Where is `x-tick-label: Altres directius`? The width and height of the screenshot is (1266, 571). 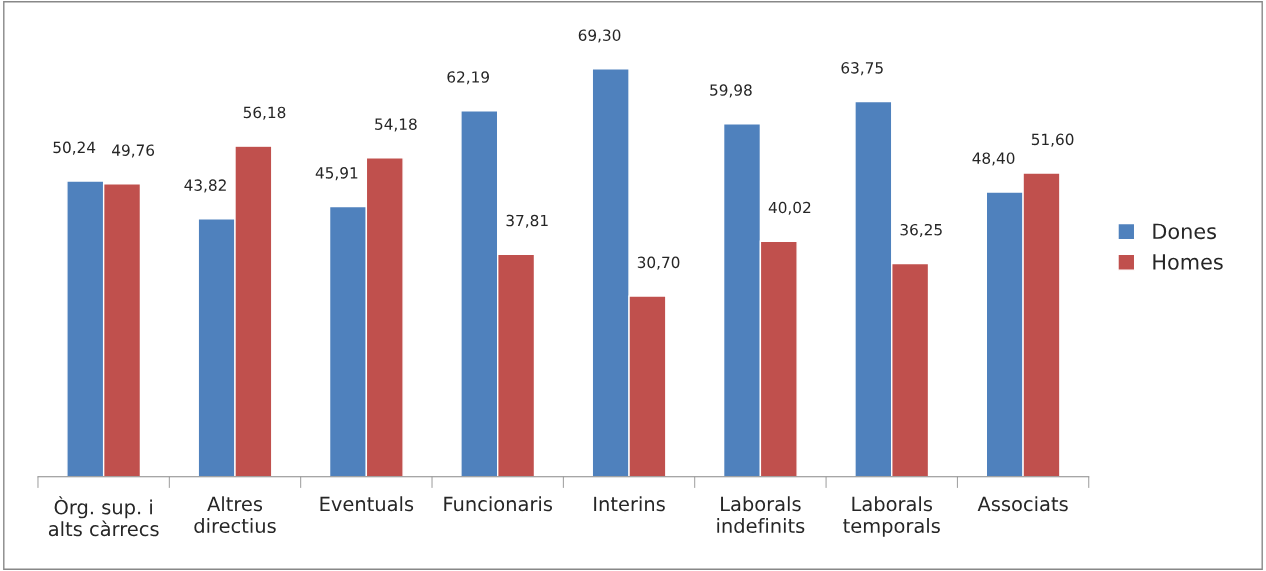 x-tick-label: Altres directius is located at coordinates (235, 515).